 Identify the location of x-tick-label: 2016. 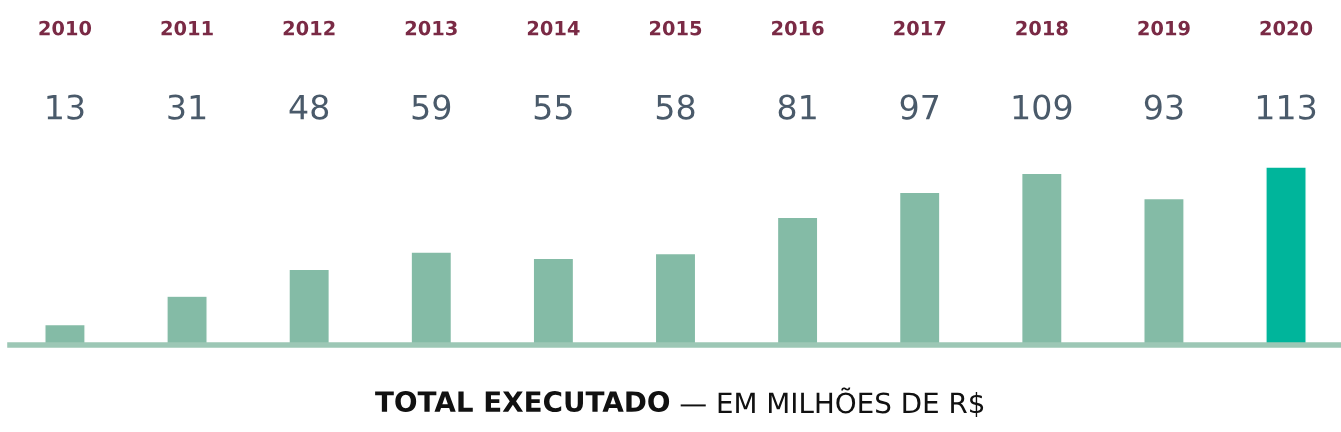
(798, 28).